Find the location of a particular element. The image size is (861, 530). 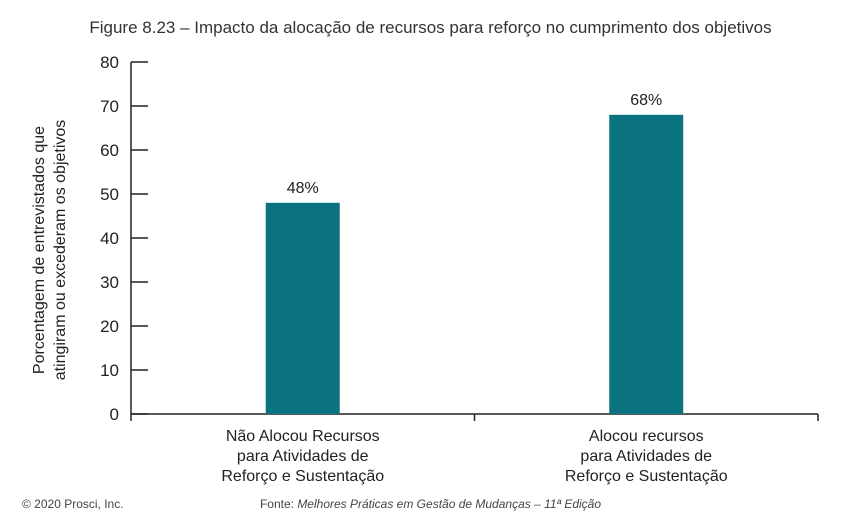

x-category-label: Não Alocou Recursos is located at coordinates (303, 436).